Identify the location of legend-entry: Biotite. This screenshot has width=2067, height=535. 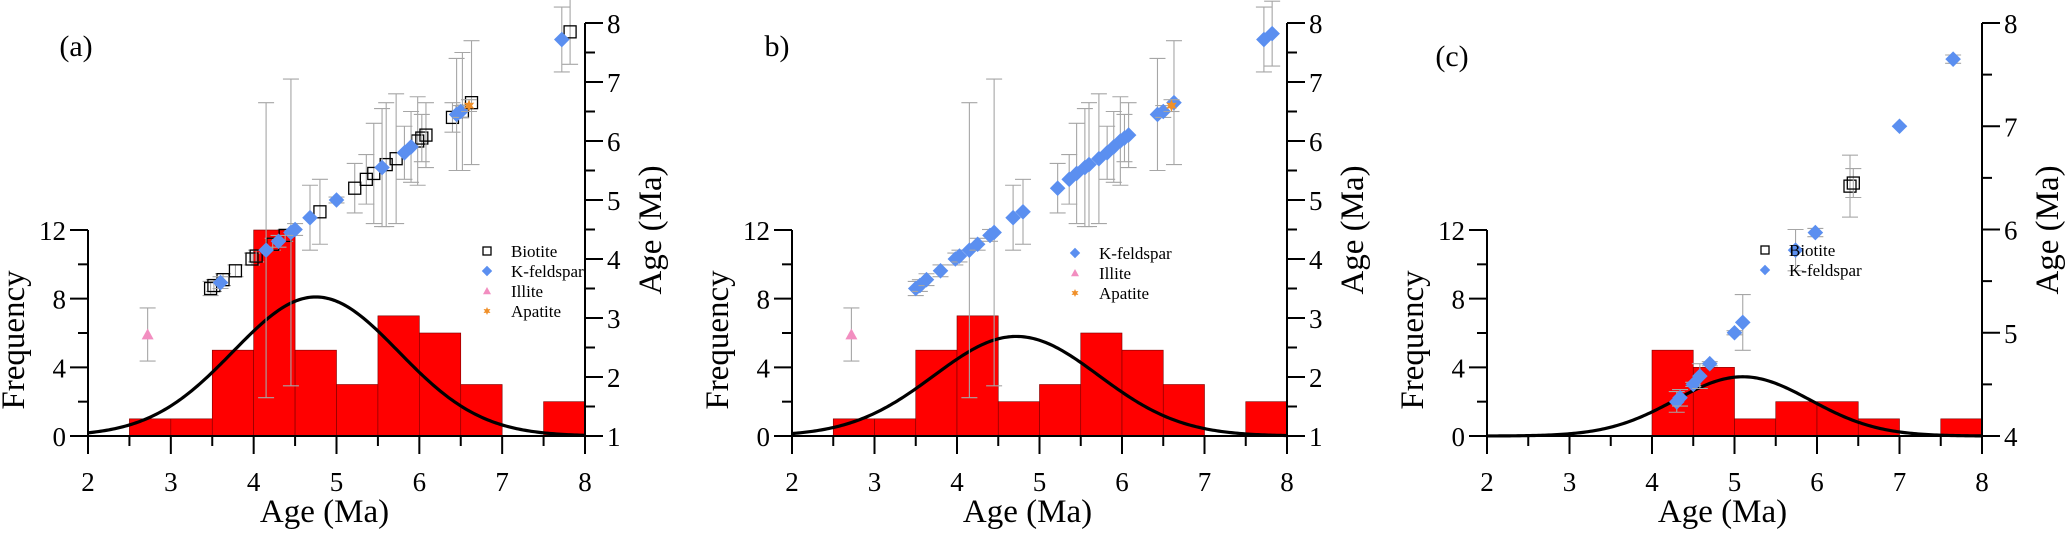
(519, 251).